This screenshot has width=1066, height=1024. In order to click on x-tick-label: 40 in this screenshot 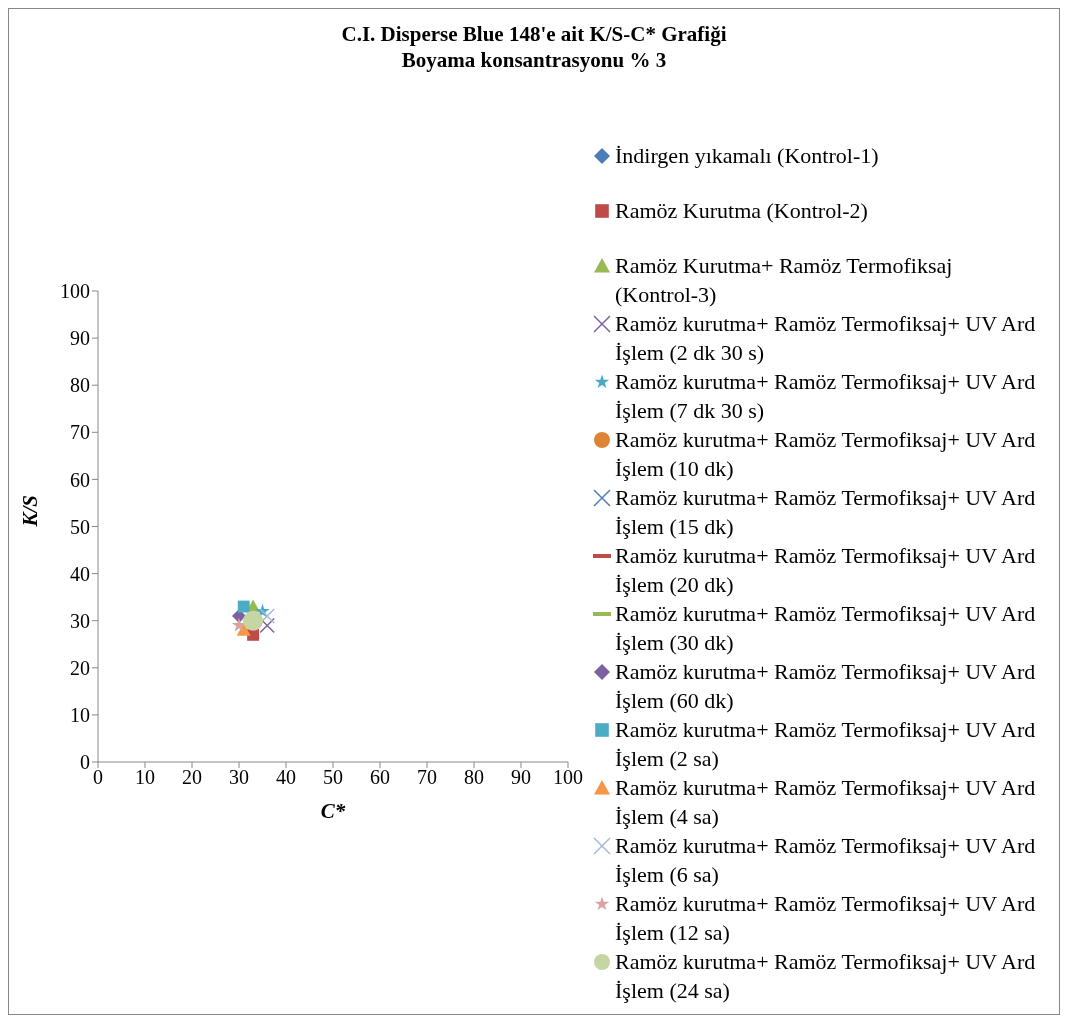, I will do `click(286, 777)`.